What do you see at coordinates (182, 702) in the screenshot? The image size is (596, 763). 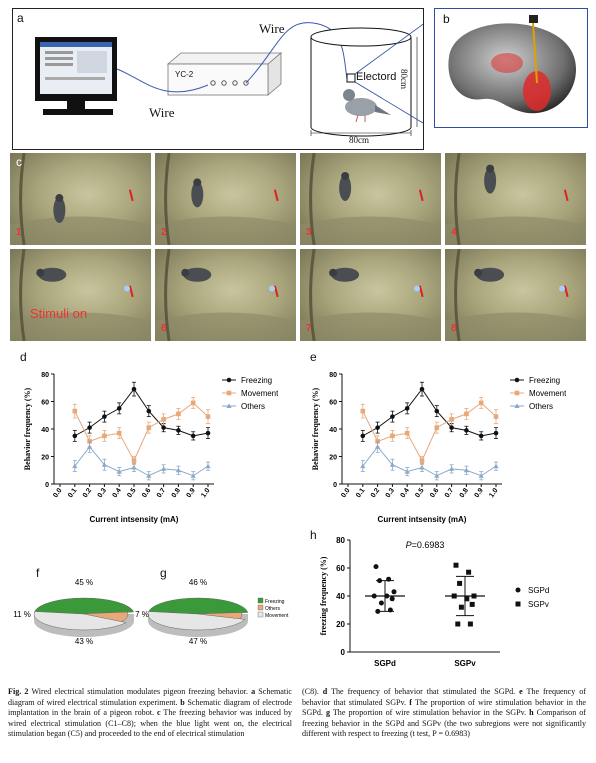 I see `caption-panel-letter: b` at bounding box center [182, 702].